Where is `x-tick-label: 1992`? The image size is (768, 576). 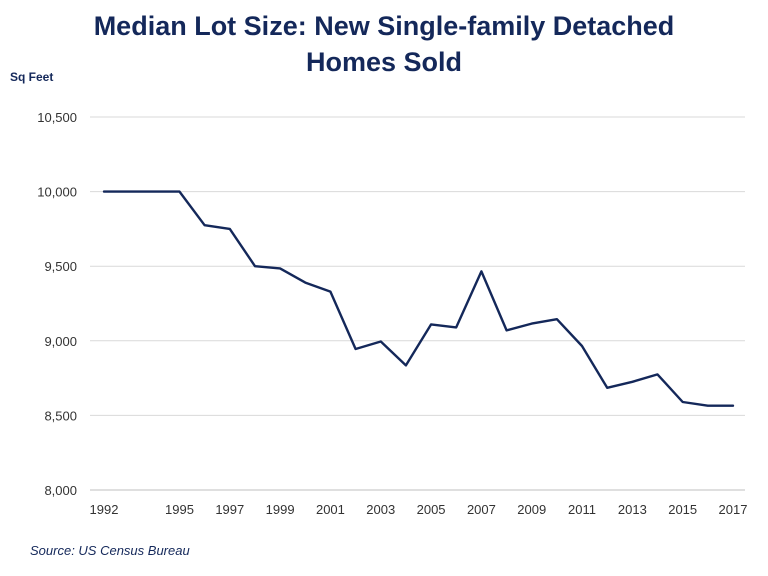
x-tick-label: 1992 is located at coordinates (104, 509).